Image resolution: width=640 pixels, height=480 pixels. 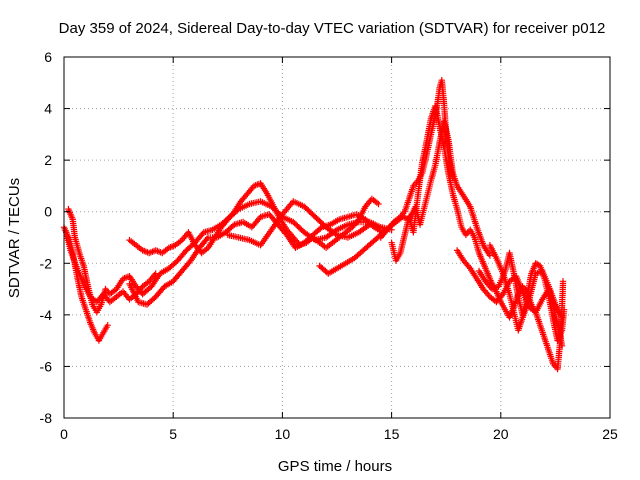 What do you see at coordinates (64, 434) in the screenshot?
I see `x-tick-label: 0` at bounding box center [64, 434].